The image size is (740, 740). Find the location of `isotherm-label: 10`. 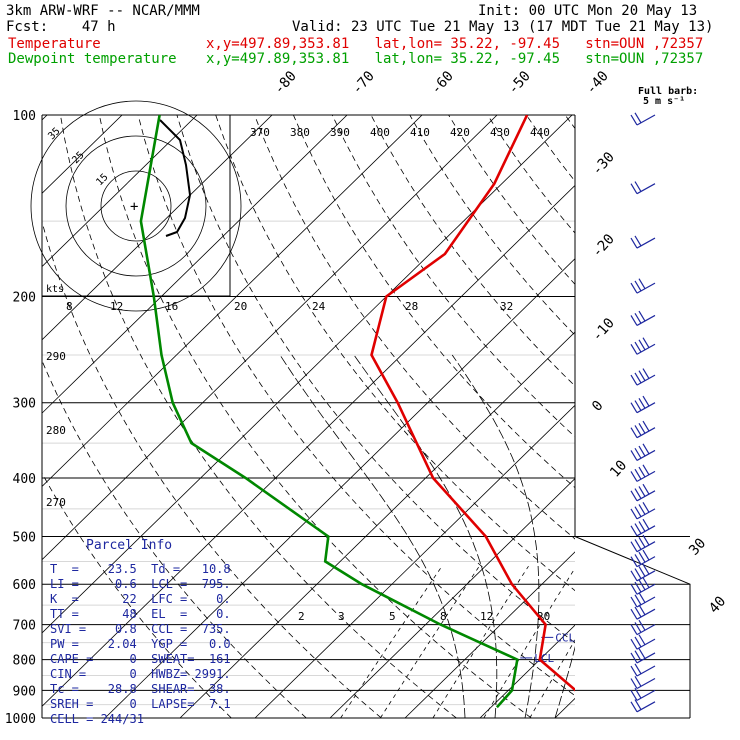

isotherm-label: 10 is located at coordinates (618, 468).